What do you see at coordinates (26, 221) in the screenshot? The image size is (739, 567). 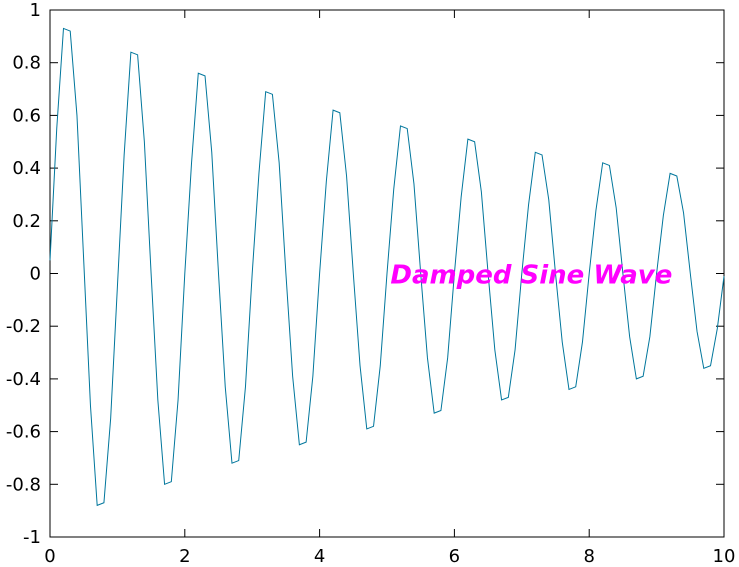 I see `y-tick-label: 0.2` at bounding box center [26, 221].